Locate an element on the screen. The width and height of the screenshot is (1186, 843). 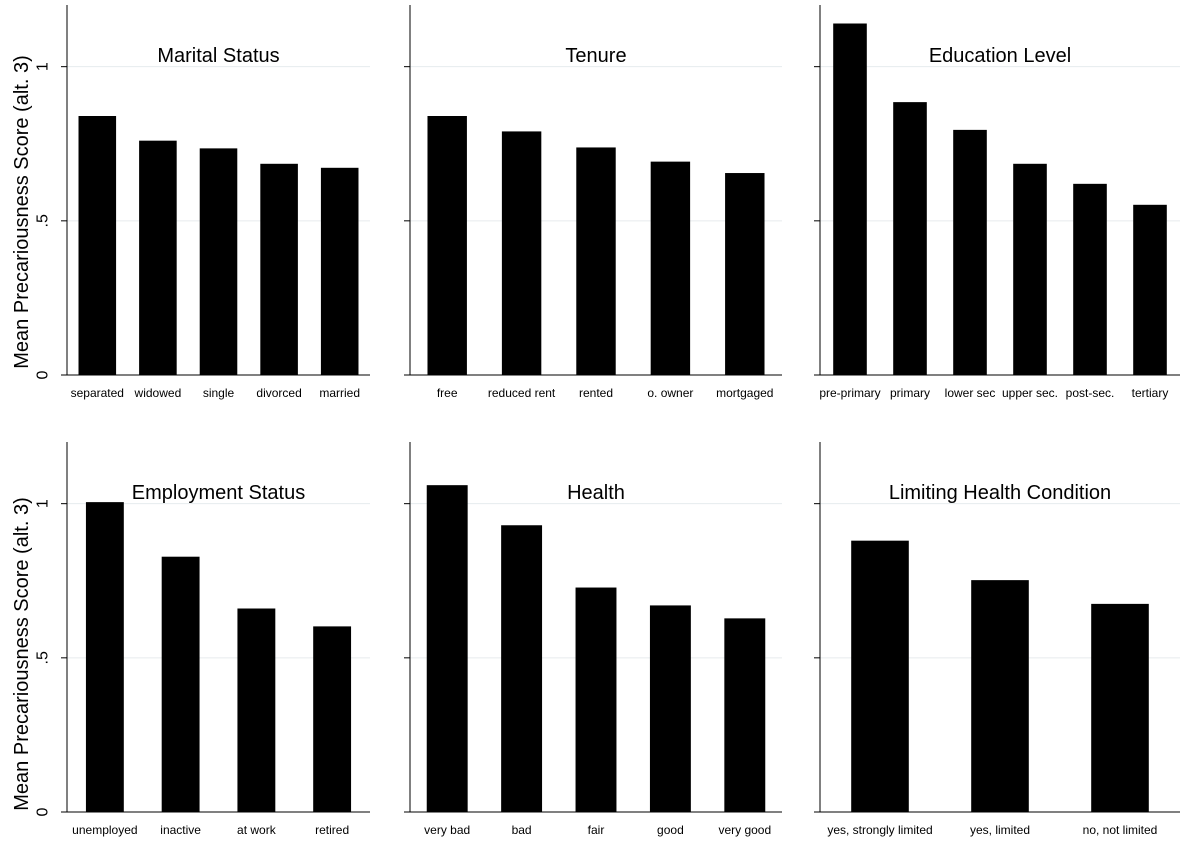
category-label: bad is located at coordinates (522, 830).